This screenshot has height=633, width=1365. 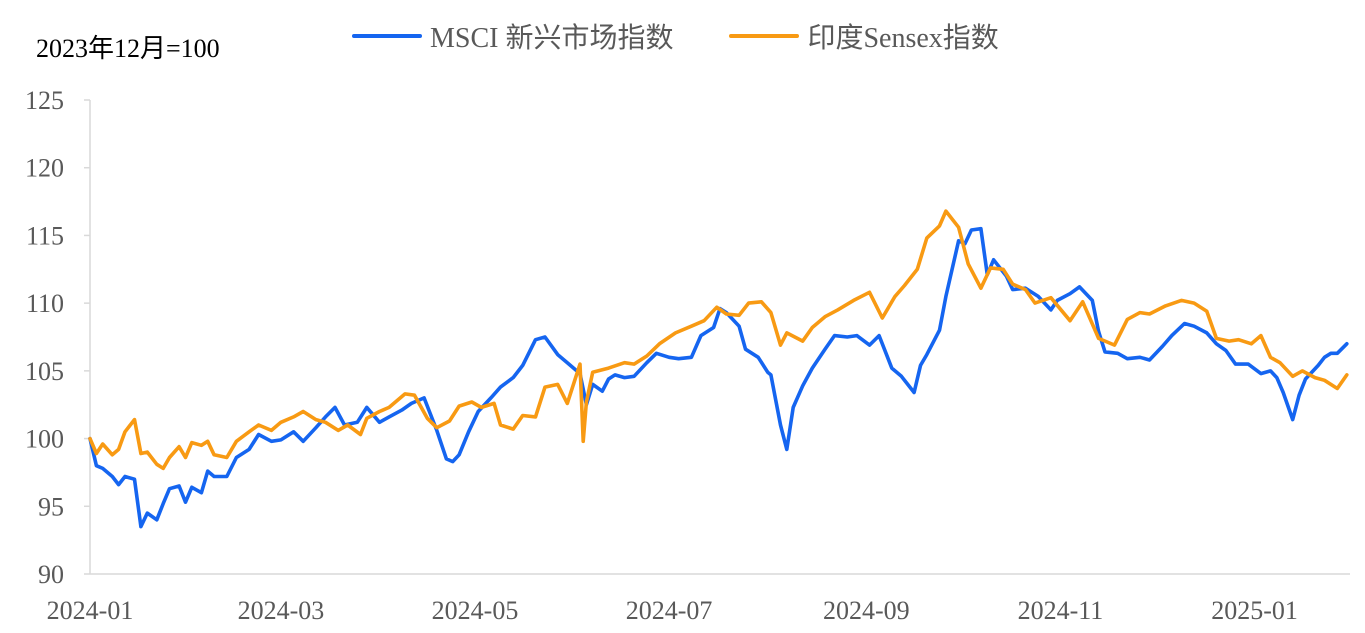 I want to click on x-tick-label: 2024-05, so click(x=475, y=610).